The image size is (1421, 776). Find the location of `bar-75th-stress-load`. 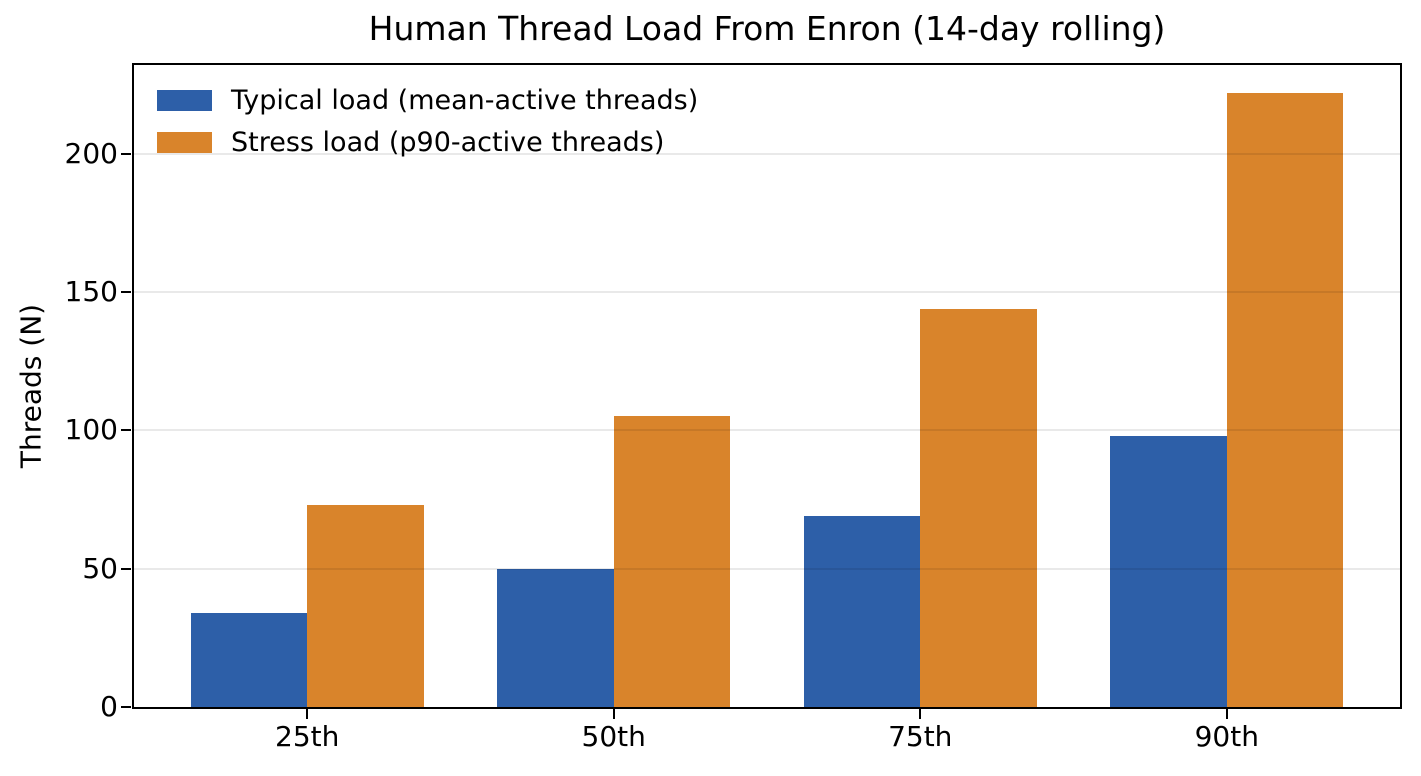

bar-75th-stress-load is located at coordinates (978, 507).